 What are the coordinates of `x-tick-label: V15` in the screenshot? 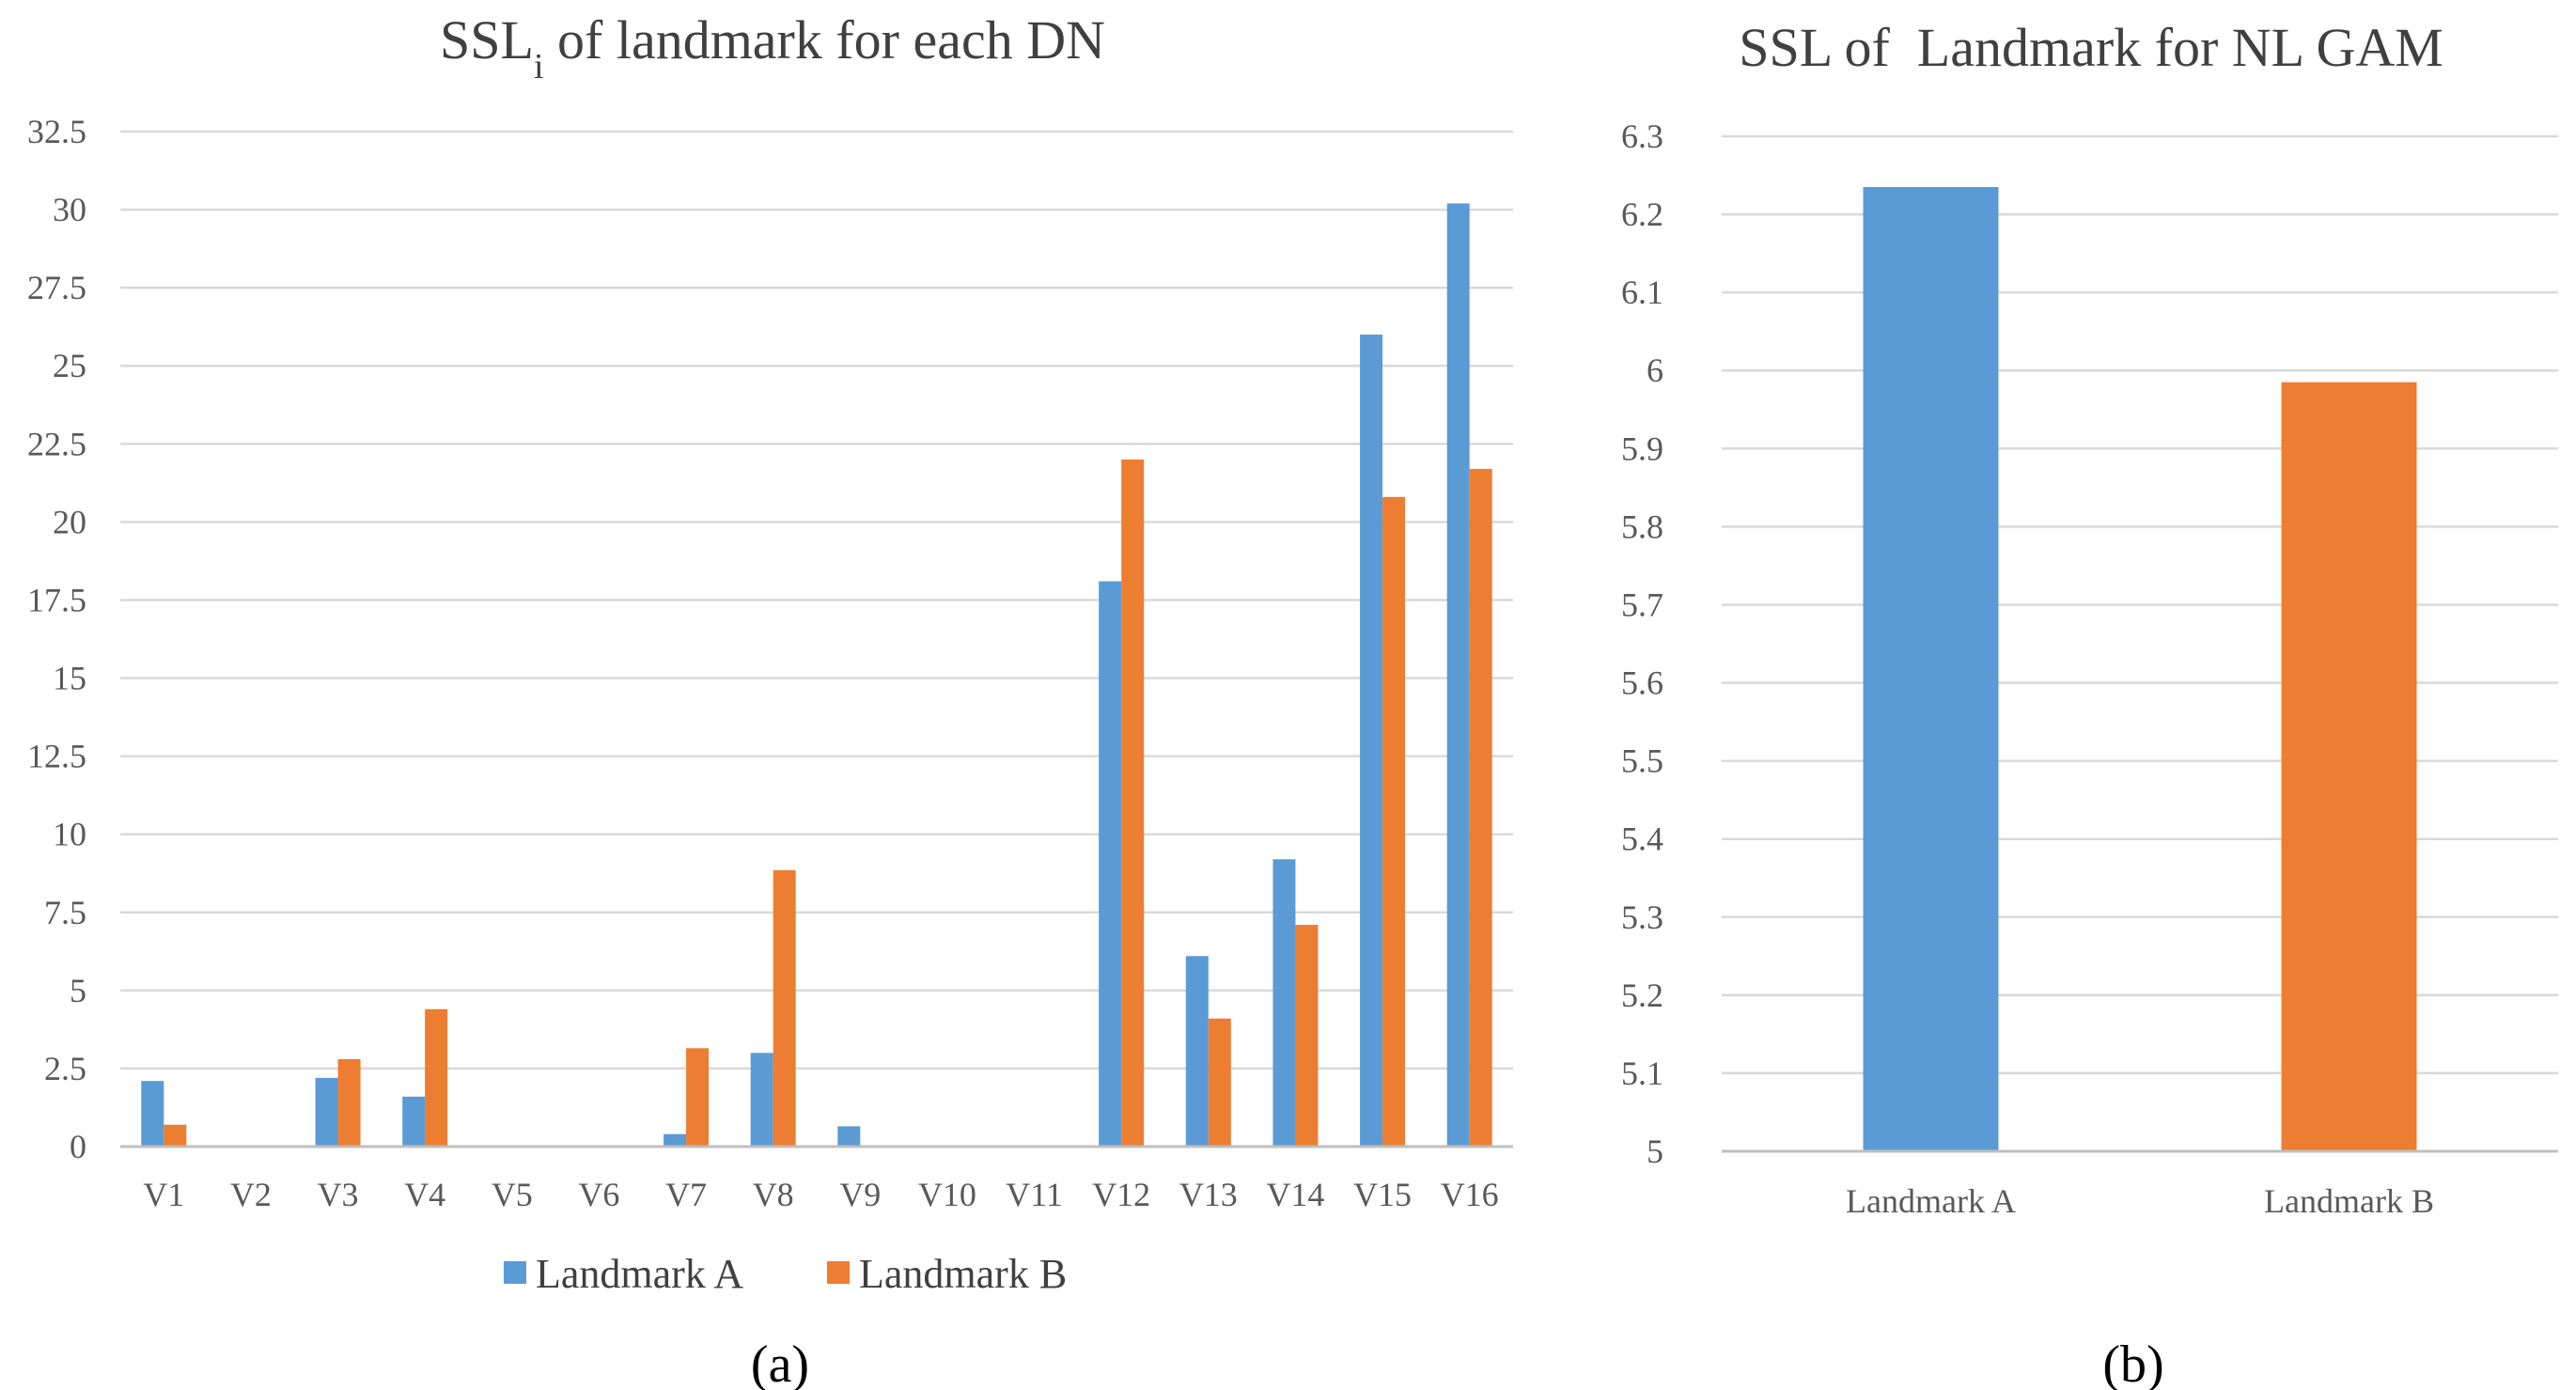 It's located at (1382, 1194).